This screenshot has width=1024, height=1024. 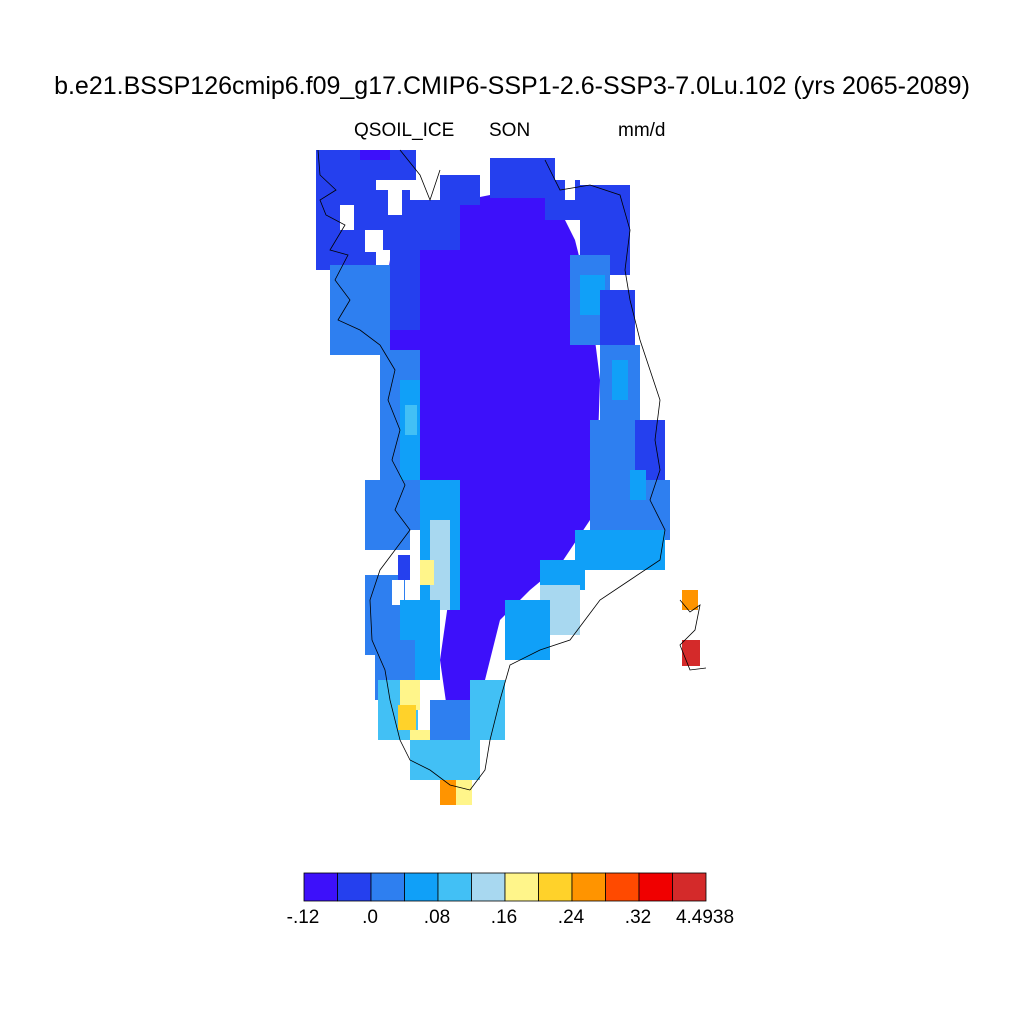 What do you see at coordinates (638, 917) in the screenshot?
I see `colorbar-tick-label: .32` at bounding box center [638, 917].